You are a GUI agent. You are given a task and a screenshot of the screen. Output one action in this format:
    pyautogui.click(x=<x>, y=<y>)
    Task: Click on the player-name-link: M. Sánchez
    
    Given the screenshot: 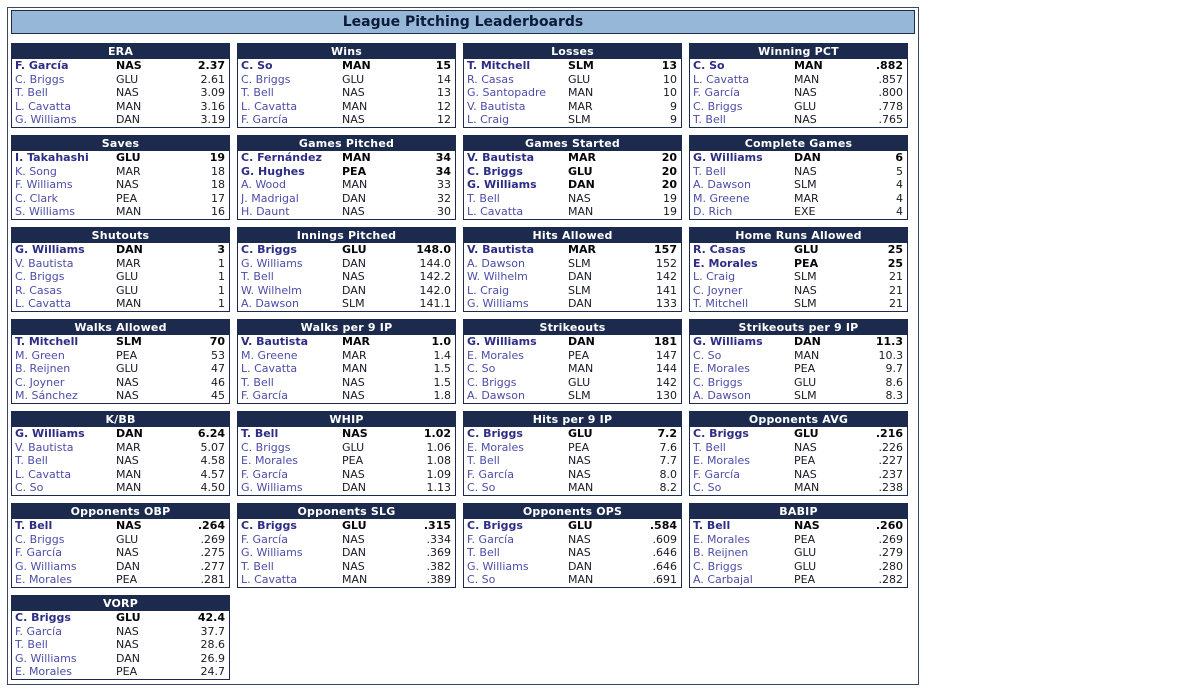 What is the action you would take?
    pyautogui.click(x=46, y=396)
    